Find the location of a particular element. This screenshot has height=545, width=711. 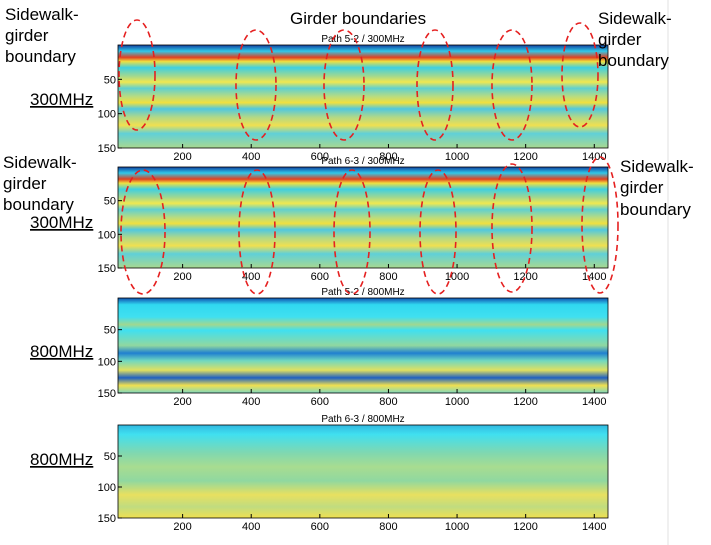

girder-label: Girder boundaries is located at coordinates (358, 18).